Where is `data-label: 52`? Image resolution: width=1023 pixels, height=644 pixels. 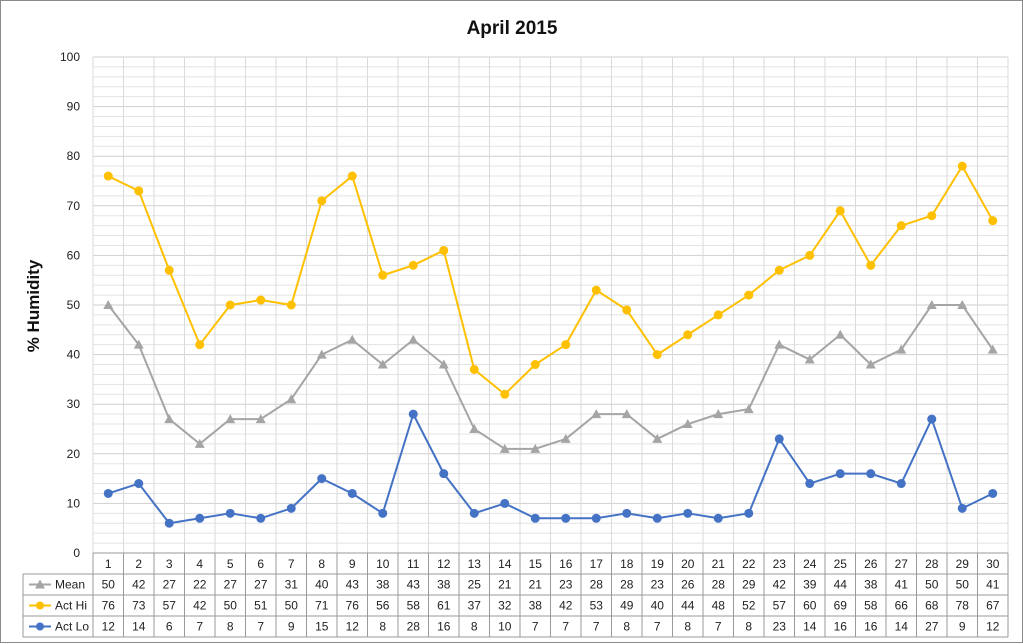 data-label: 52 is located at coordinates (749, 606).